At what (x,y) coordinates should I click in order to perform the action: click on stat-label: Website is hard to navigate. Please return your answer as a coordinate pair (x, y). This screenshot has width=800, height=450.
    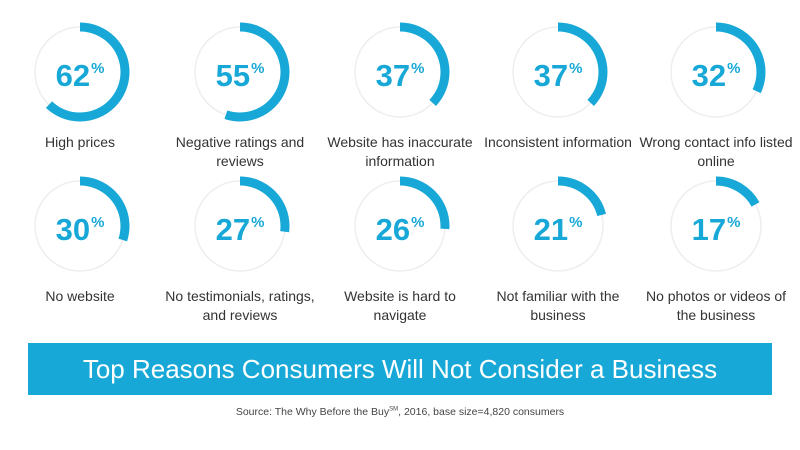
    Looking at the image, I should click on (400, 305).